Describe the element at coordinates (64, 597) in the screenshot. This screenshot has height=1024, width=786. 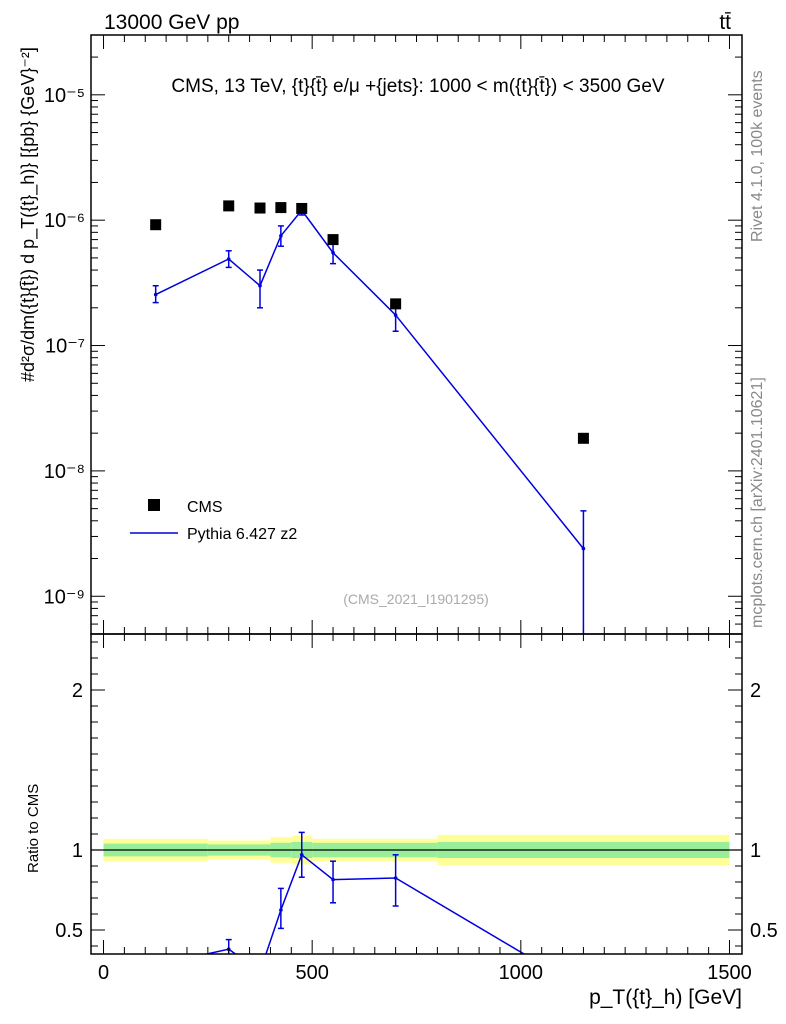
I see `main-y-tick-label: 10⁻⁹` at that location.